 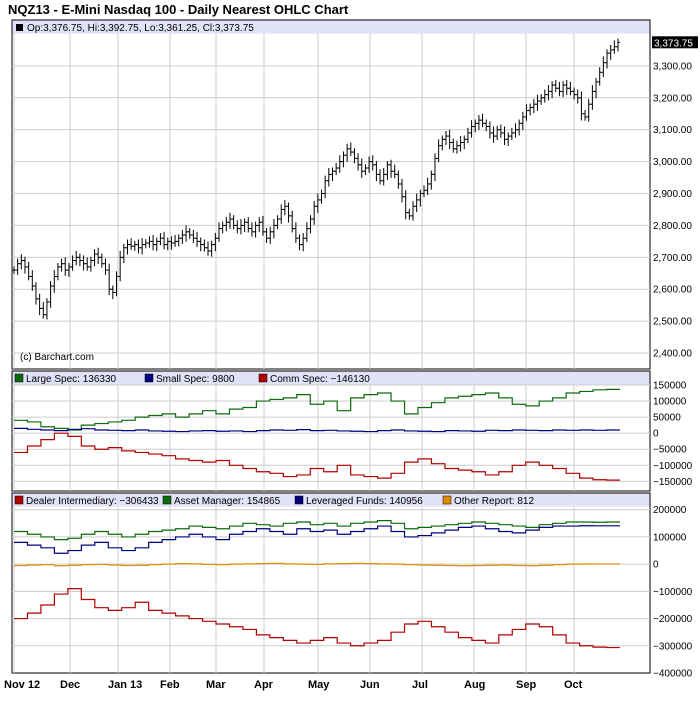 I want to click on x-tick-label: Aug, so click(x=474, y=685).